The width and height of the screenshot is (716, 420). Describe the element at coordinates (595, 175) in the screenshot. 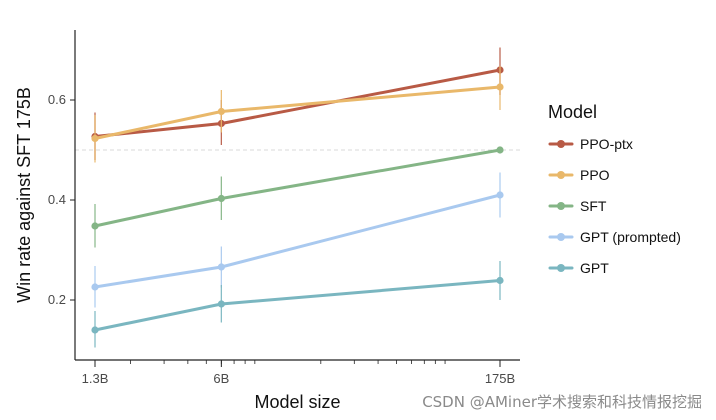

I see `legend-label: PPO` at that location.